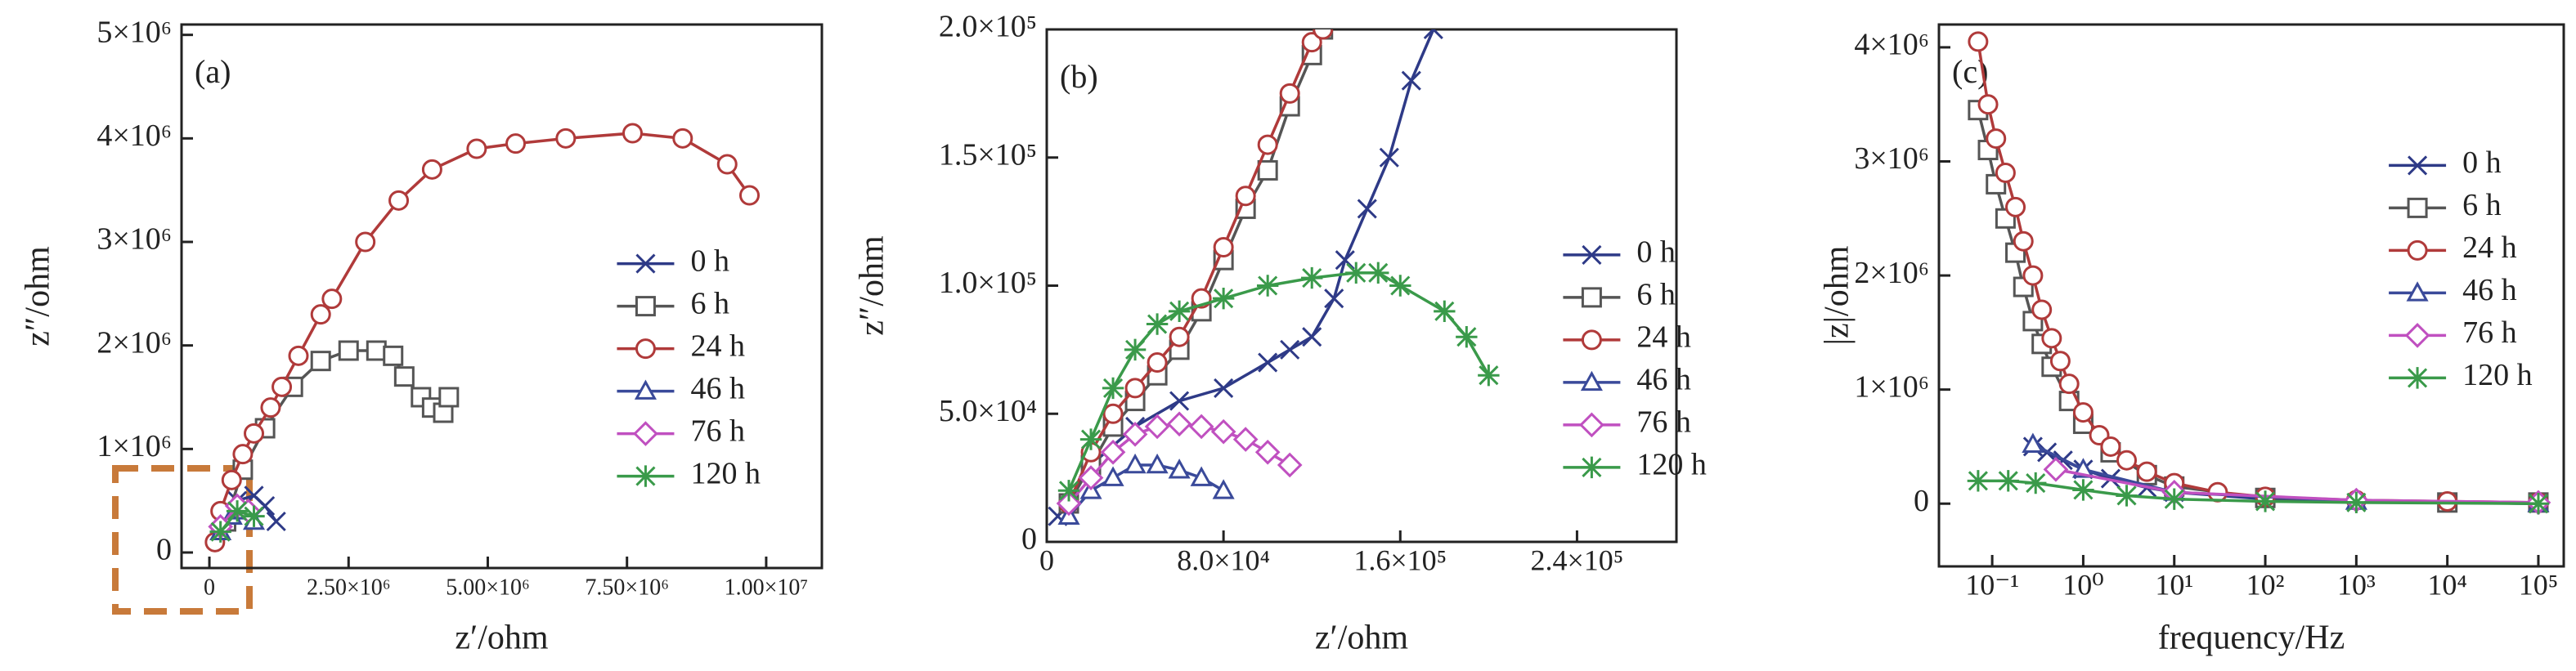 Image resolution: width=2576 pixels, height=671 pixels. I want to click on legend-label: 6 h, so click(2482, 205).